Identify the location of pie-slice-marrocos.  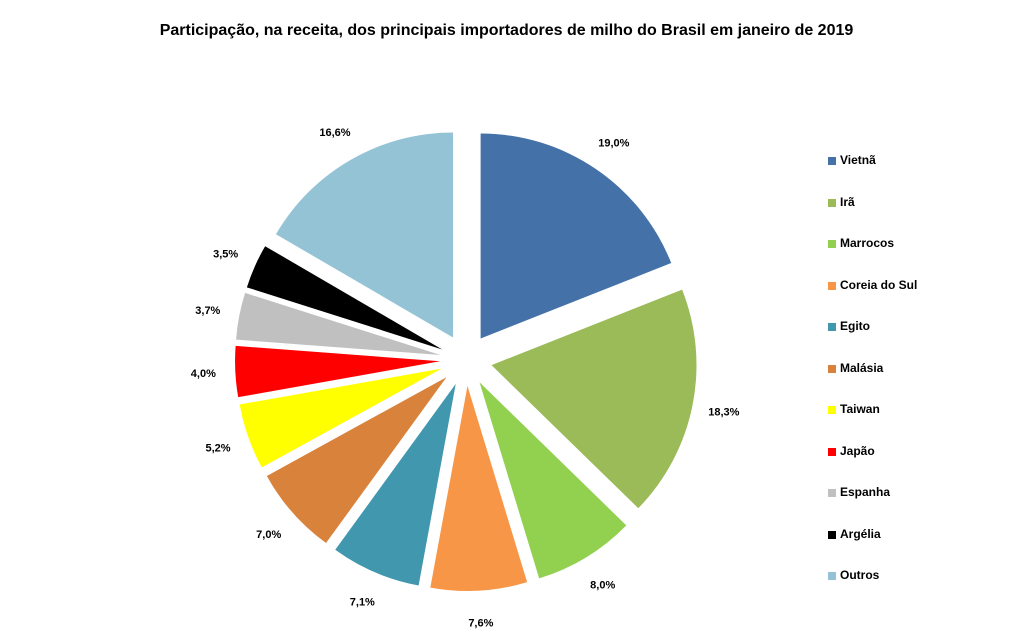
(553, 480).